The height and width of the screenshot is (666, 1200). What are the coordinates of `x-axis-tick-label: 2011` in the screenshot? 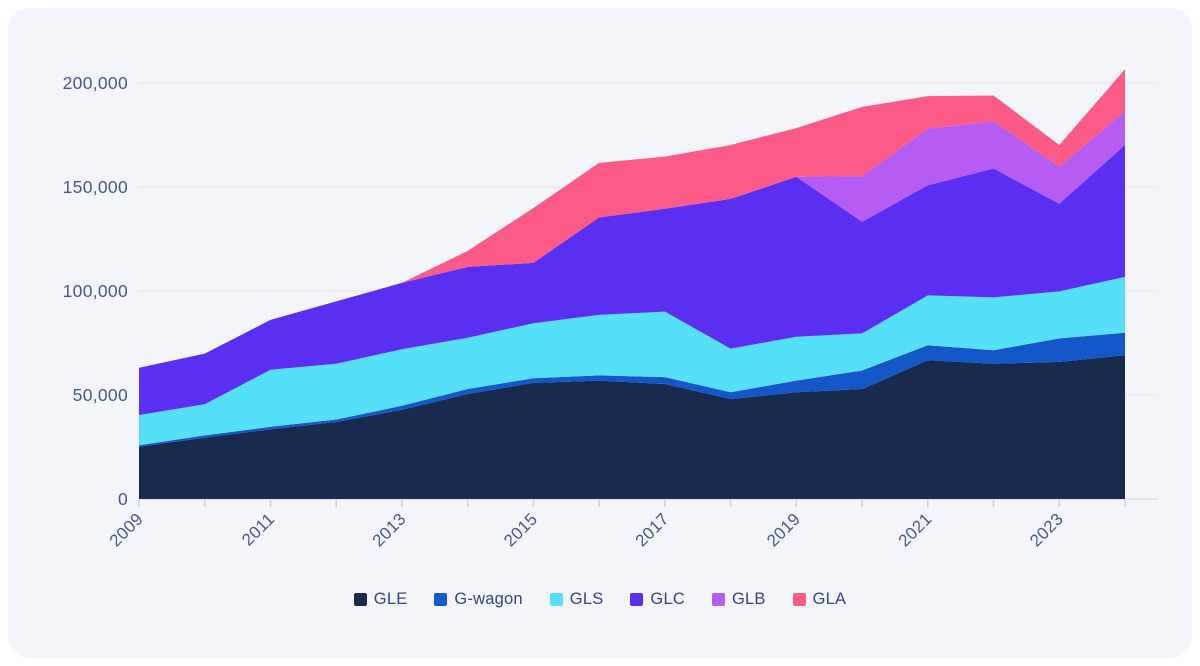 It's located at (258, 529).